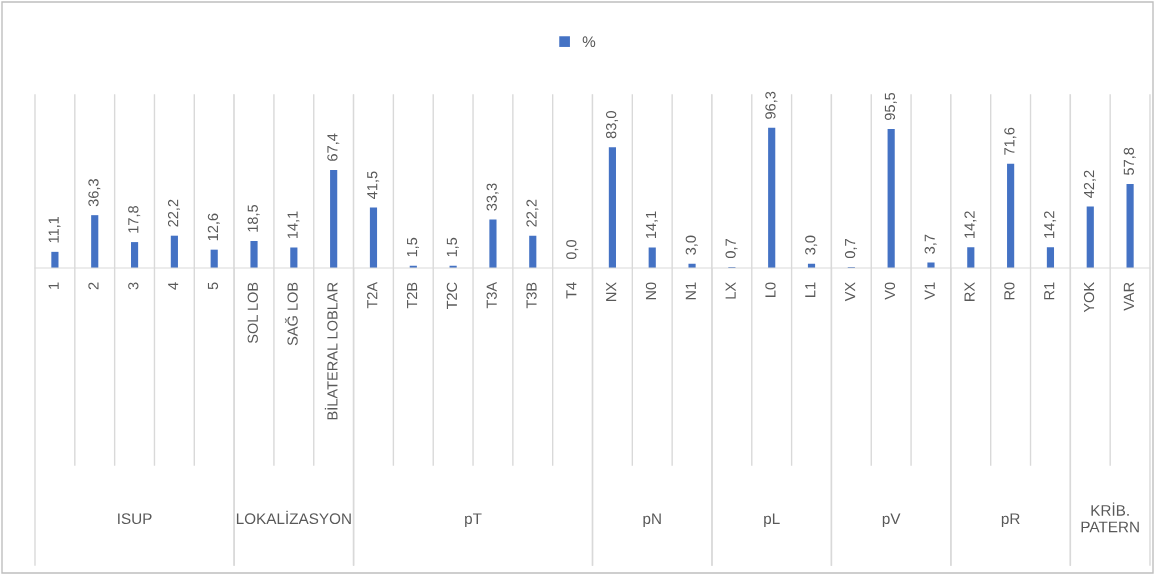  Describe the element at coordinates (54, 229) in the screenshot. I see `data-label: 11,1` at that location.